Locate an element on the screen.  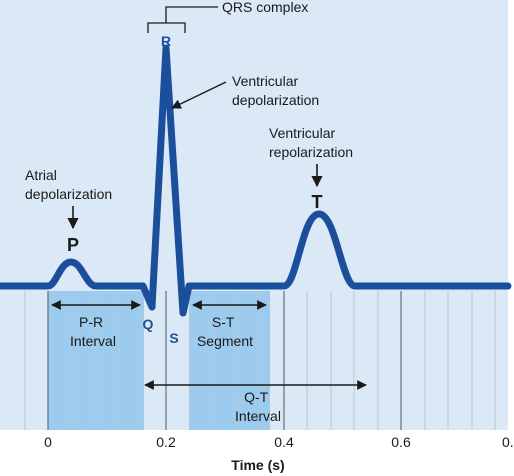
axis-tick-0: 0 is located at coordinates (48, 442).